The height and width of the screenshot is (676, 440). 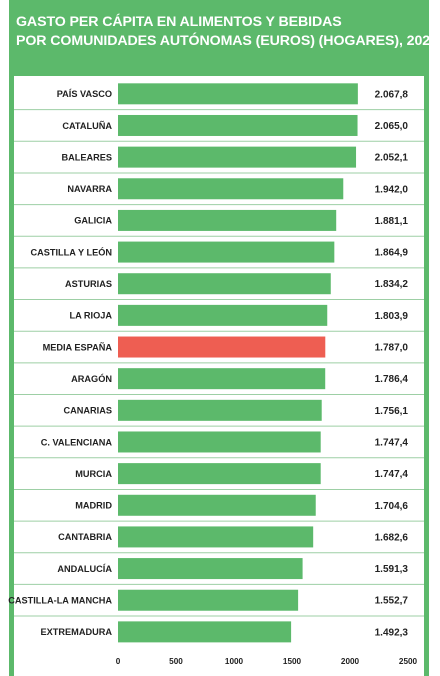 What do you see at coordinates (408, 661) in the screenshot?
I see `x-tick-label: 2500` at bounding box center [408, 661].